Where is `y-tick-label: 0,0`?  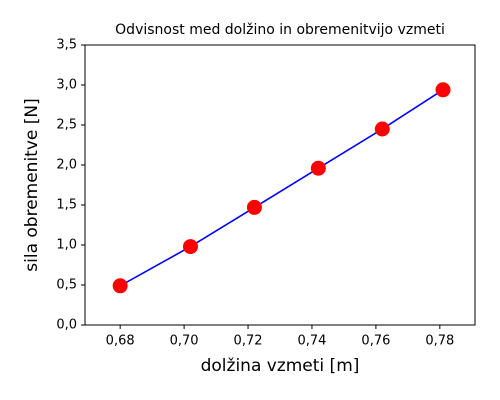
y-tick-label: 0,0 is located at coordinates (66, 325).